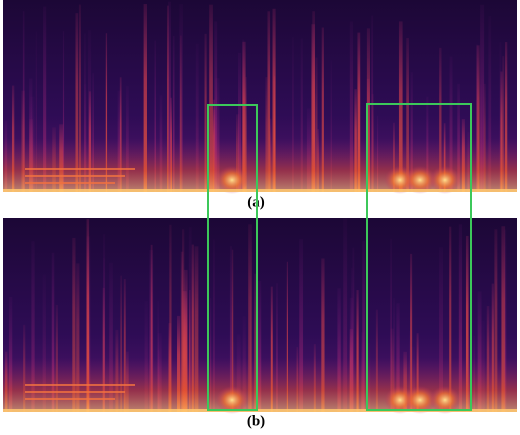 The height and width of the screenshot is (435, 520). What do you see at coordinates (256, 421) in the screenshot?
I see `panel-label: (b)` at bounding box center [256, 421].